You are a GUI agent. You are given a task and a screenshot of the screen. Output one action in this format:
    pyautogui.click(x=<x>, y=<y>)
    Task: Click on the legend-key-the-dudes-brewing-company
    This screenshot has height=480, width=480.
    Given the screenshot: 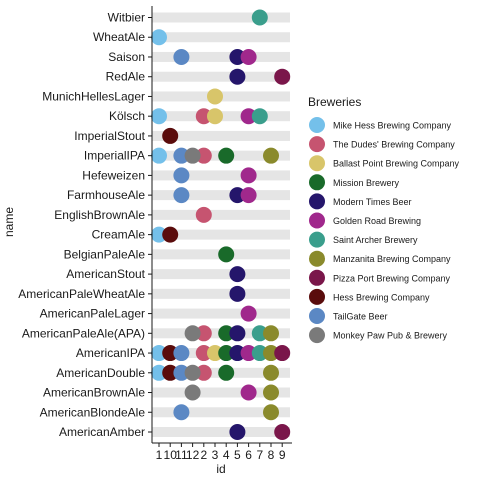 What is the action you would take?
    pyautogui.click(x=317, y=144)
    